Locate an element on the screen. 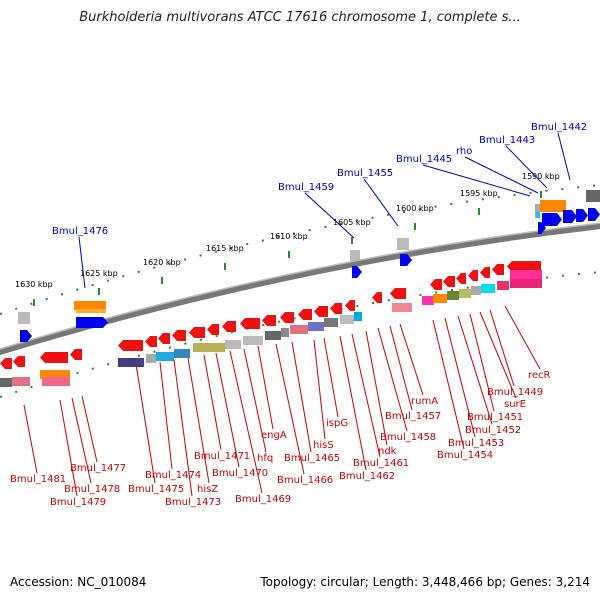  gene-label-bottom: Bmul_1475 is located at coordinates (156, 489).